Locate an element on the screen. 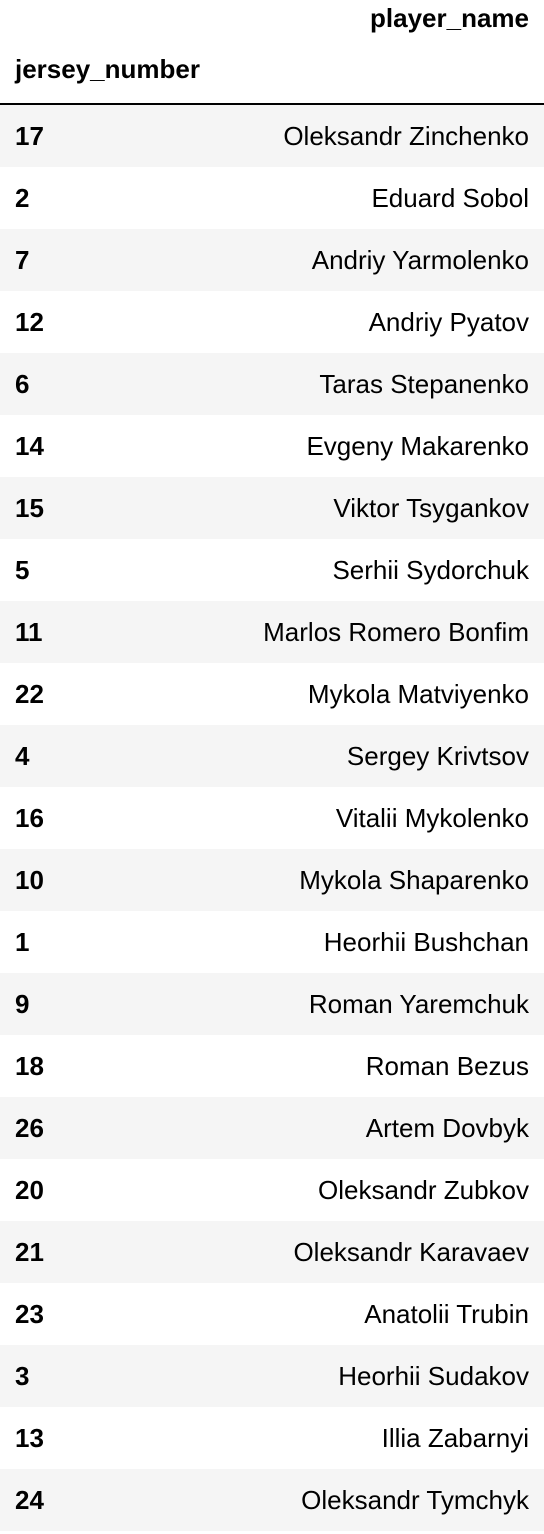  player-name-cell: Oleksandr Zinchenko is located at coordinates (406, 135).